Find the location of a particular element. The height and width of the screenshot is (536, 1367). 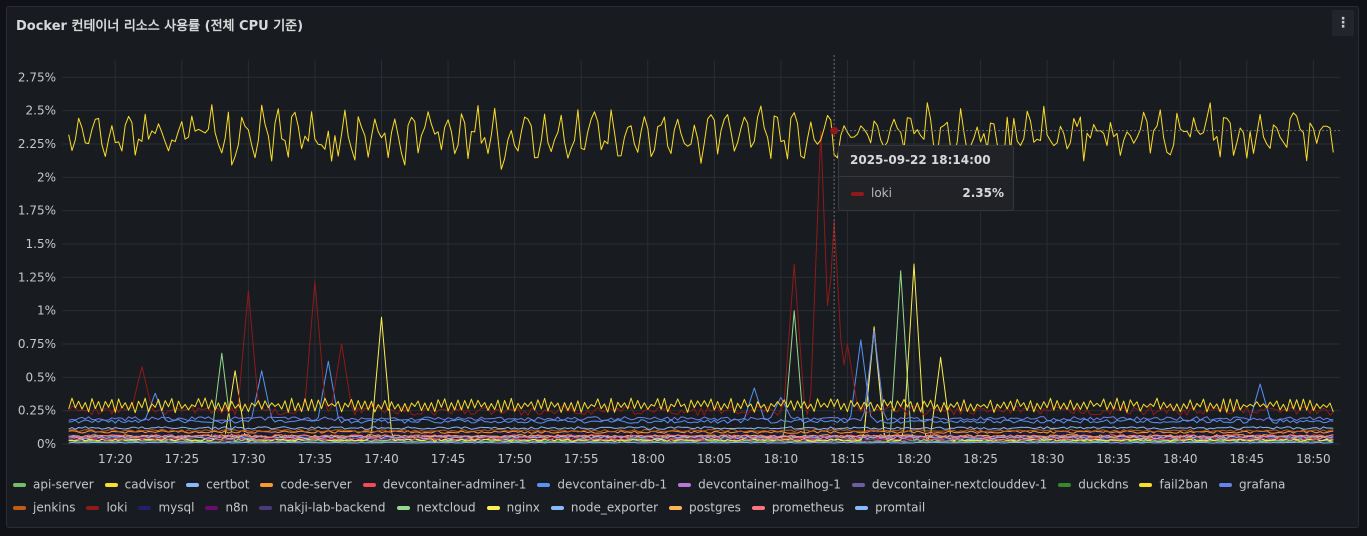

legend-item-nginx: nginx is located at coordinates (513, 506).